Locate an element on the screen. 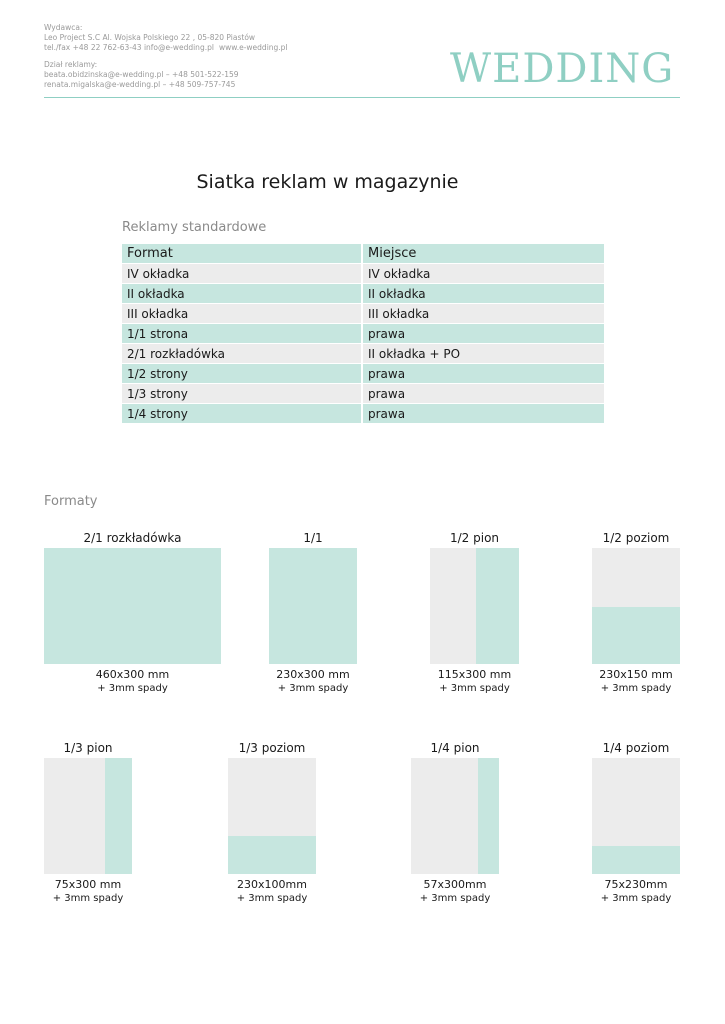  table-header-cell: Miejsce is located at coordinates (483, 253).